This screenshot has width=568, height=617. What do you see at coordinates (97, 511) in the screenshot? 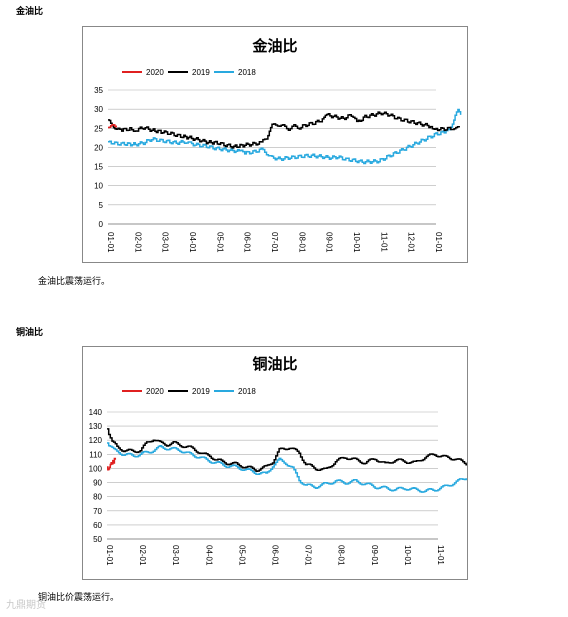
I see `y-tick-label: 70` at bounding box center [97, 511].